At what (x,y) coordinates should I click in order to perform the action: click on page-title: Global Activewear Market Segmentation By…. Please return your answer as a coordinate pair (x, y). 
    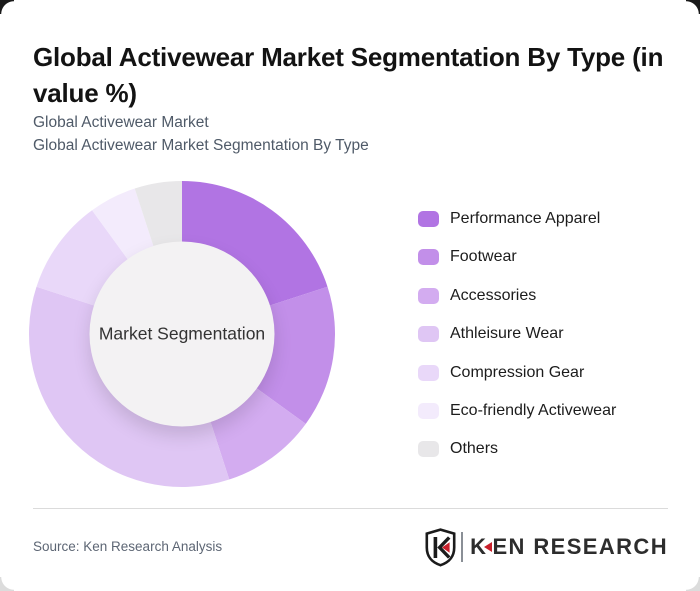
    Looking at the image, I should click on (357, 75).